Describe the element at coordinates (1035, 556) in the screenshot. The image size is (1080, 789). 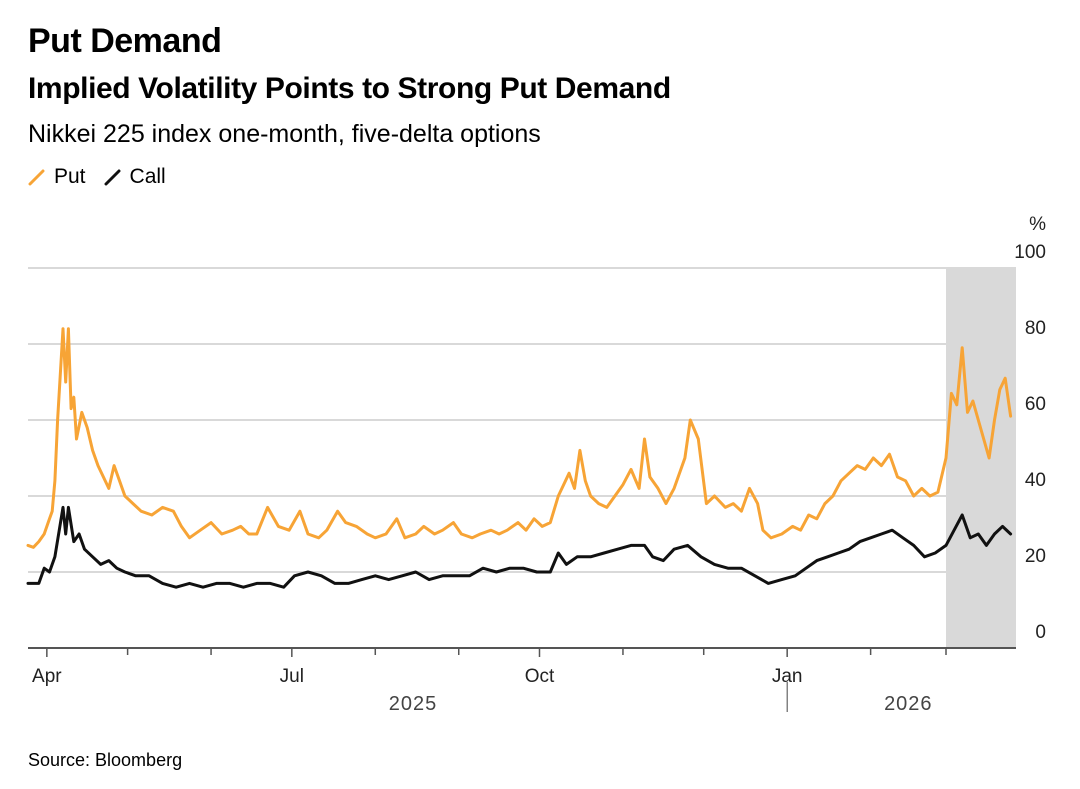
I see `y-tick-label-20: 20` at that location.